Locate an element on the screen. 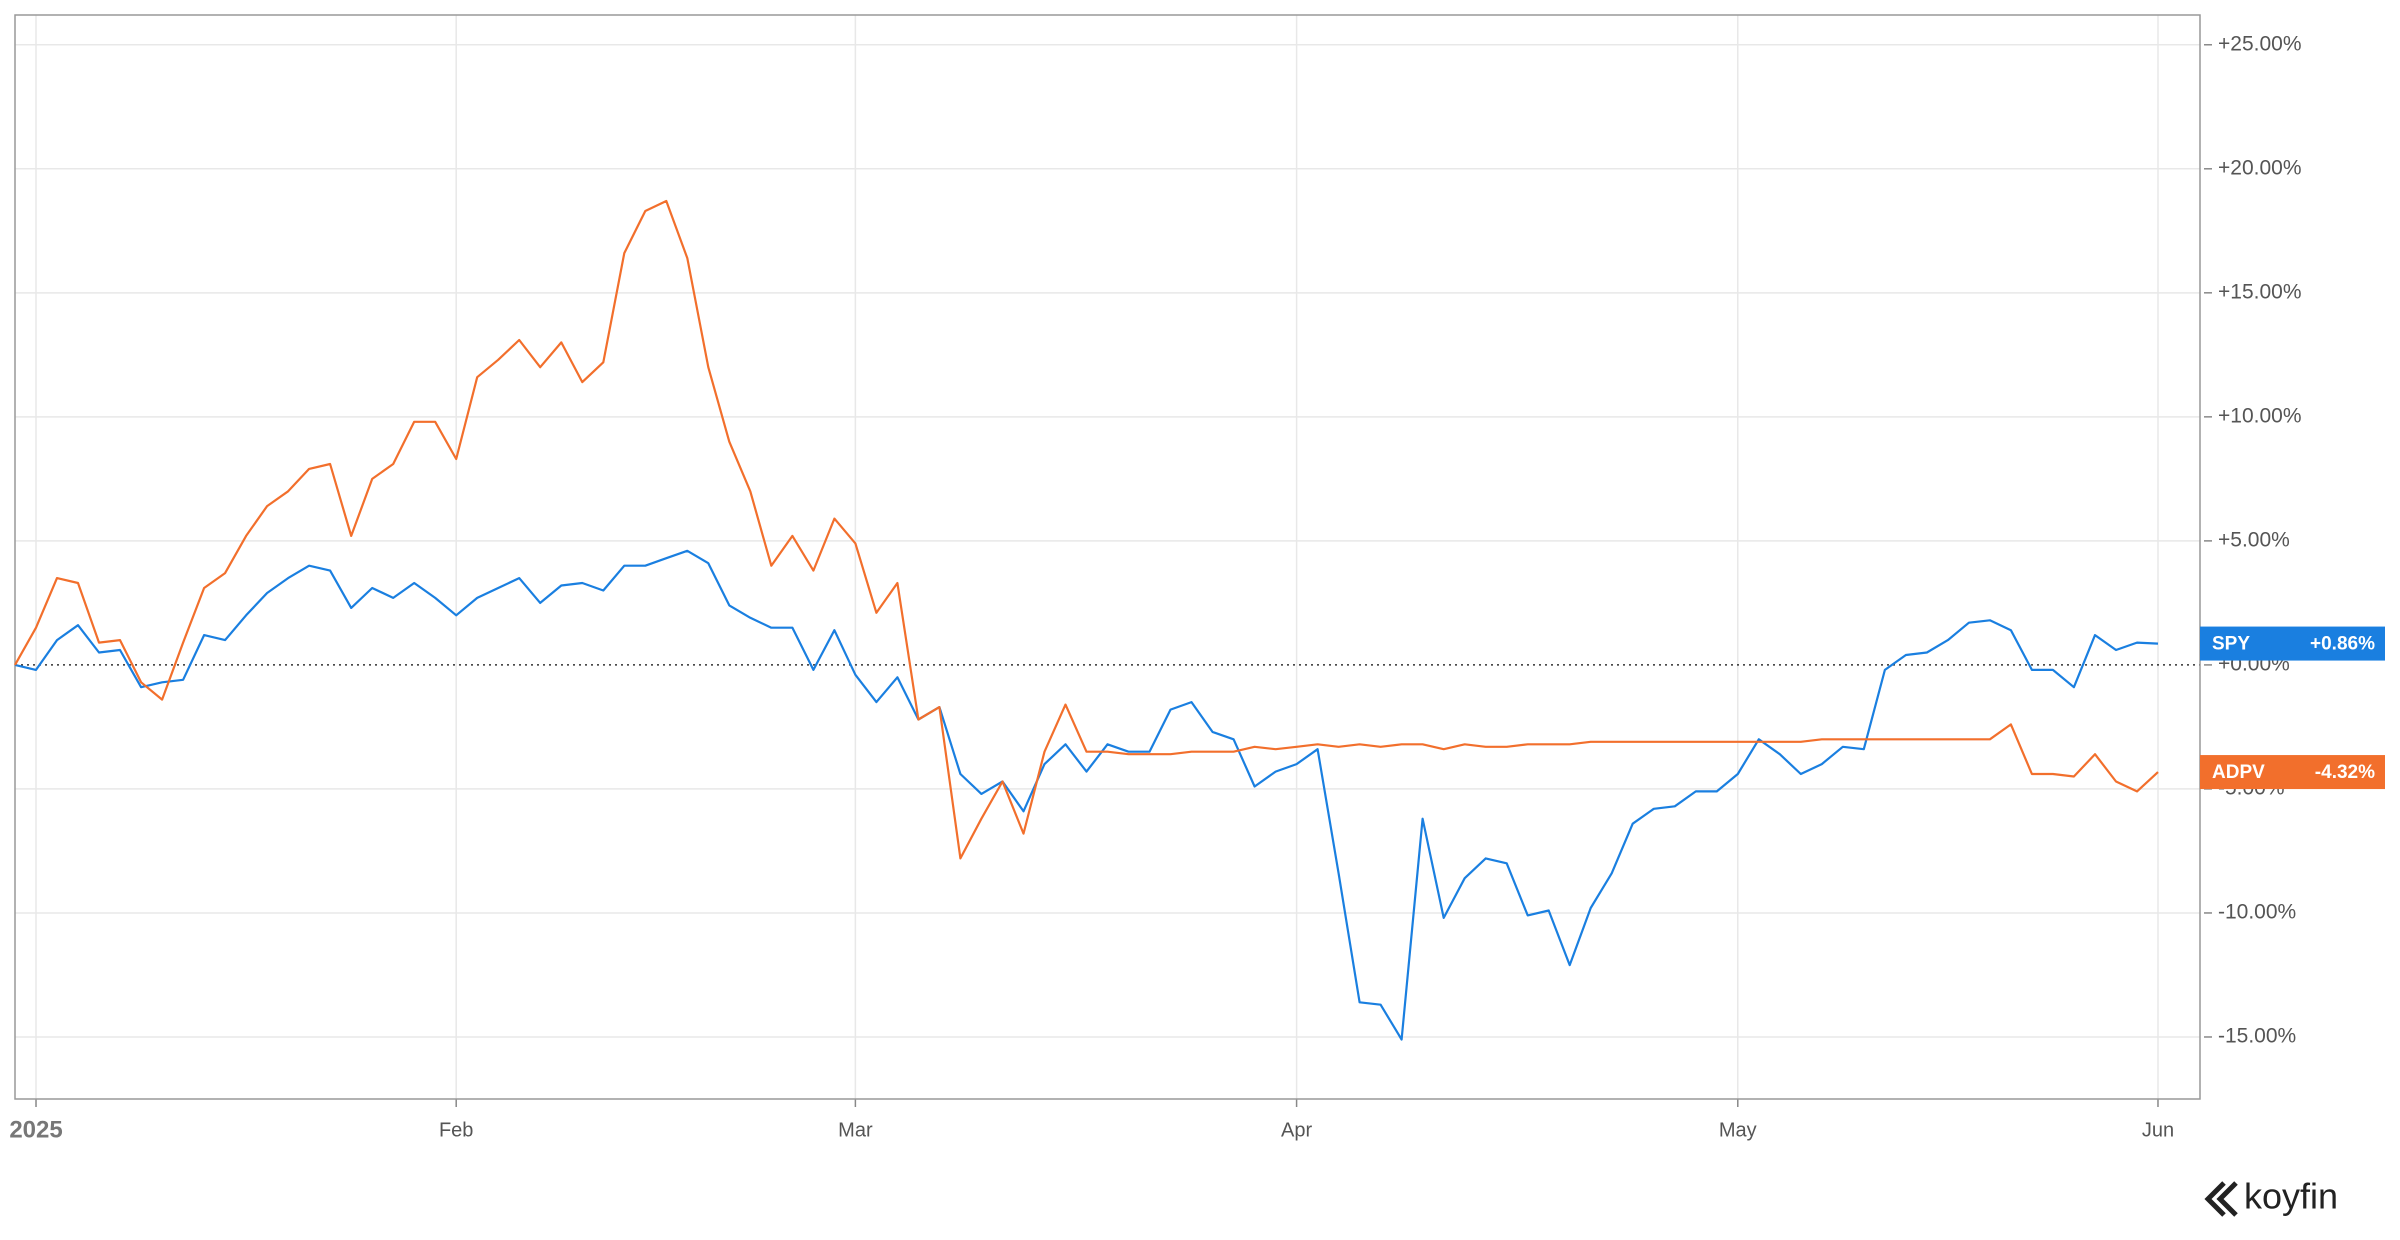  x-tick-label: 2025 is located at coordinates (35, 1129).